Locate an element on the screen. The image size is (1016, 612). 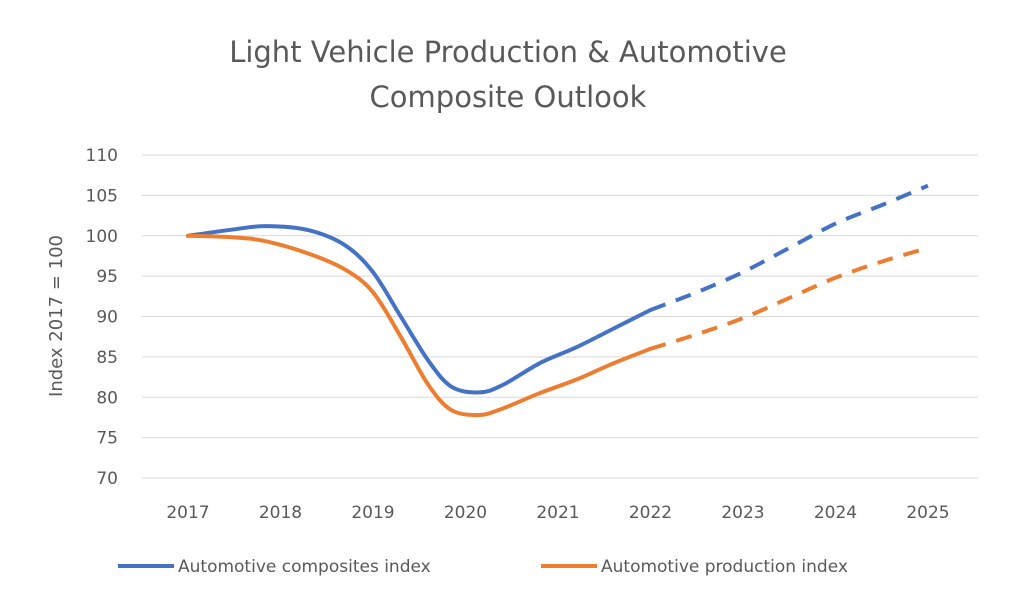
y-tick-label: 75 is located at coordinates (107, 439).